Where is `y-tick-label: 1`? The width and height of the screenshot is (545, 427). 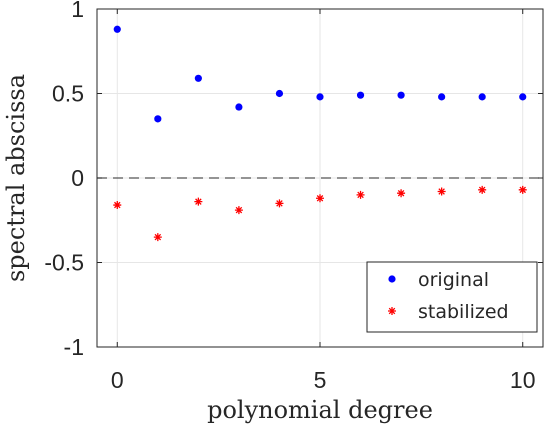 y-tick-label: 1 is located at coordinates (77, 11).